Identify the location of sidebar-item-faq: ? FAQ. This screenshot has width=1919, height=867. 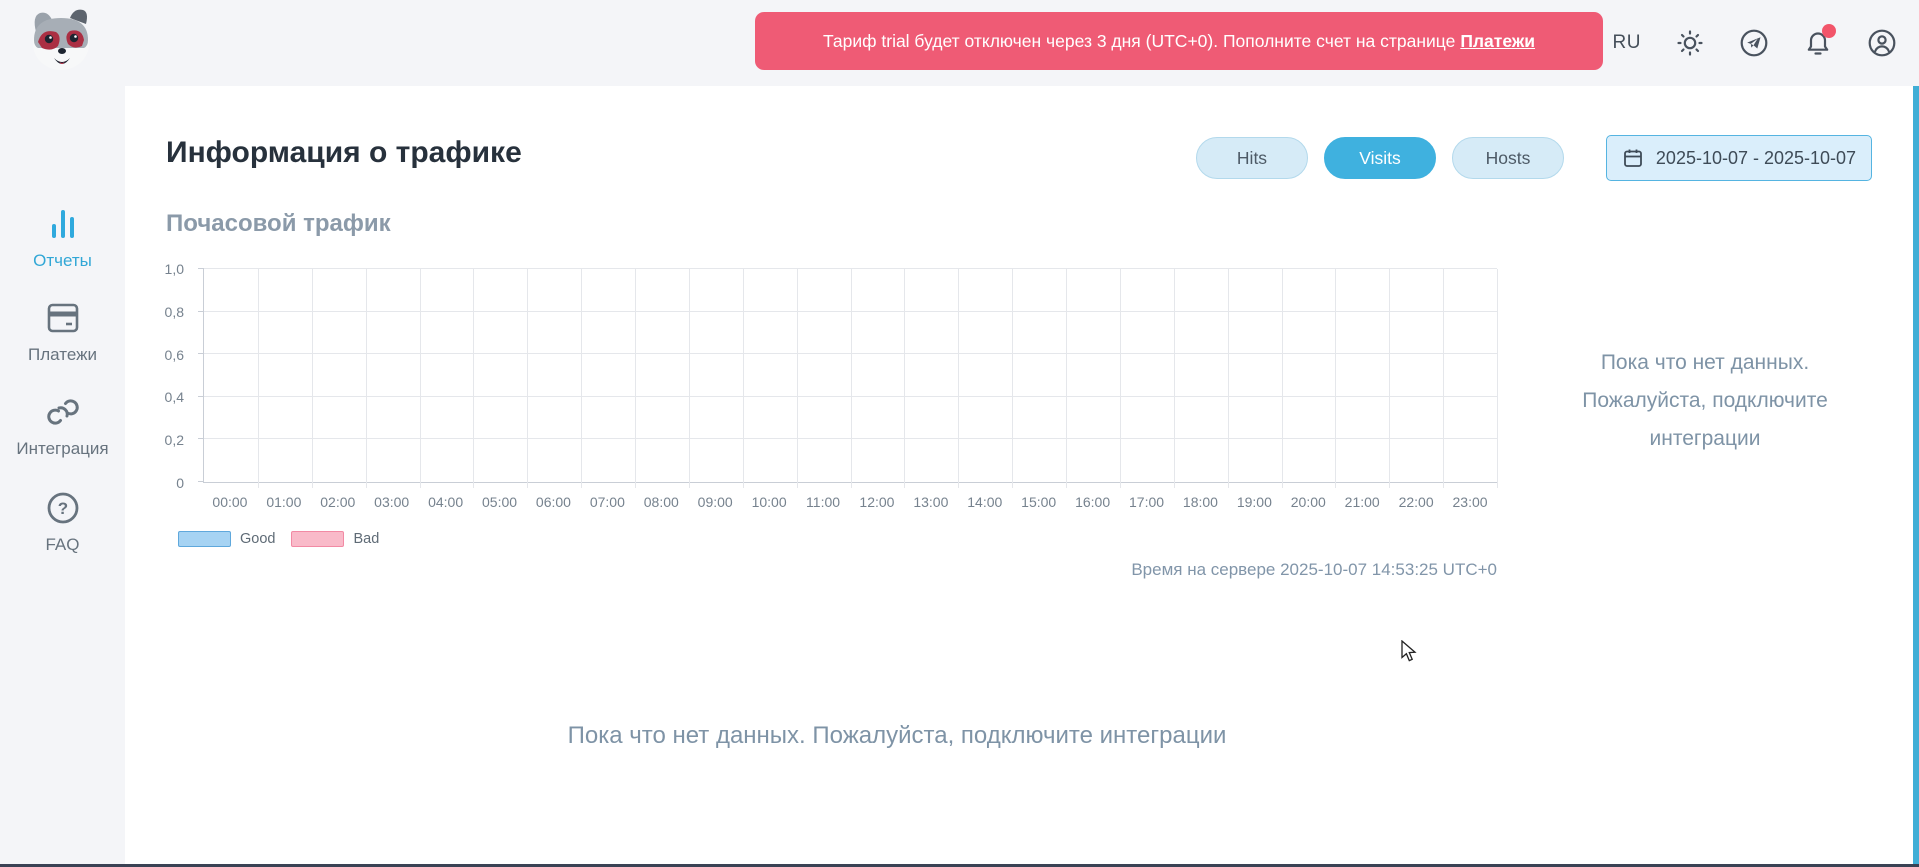
(62, 522).